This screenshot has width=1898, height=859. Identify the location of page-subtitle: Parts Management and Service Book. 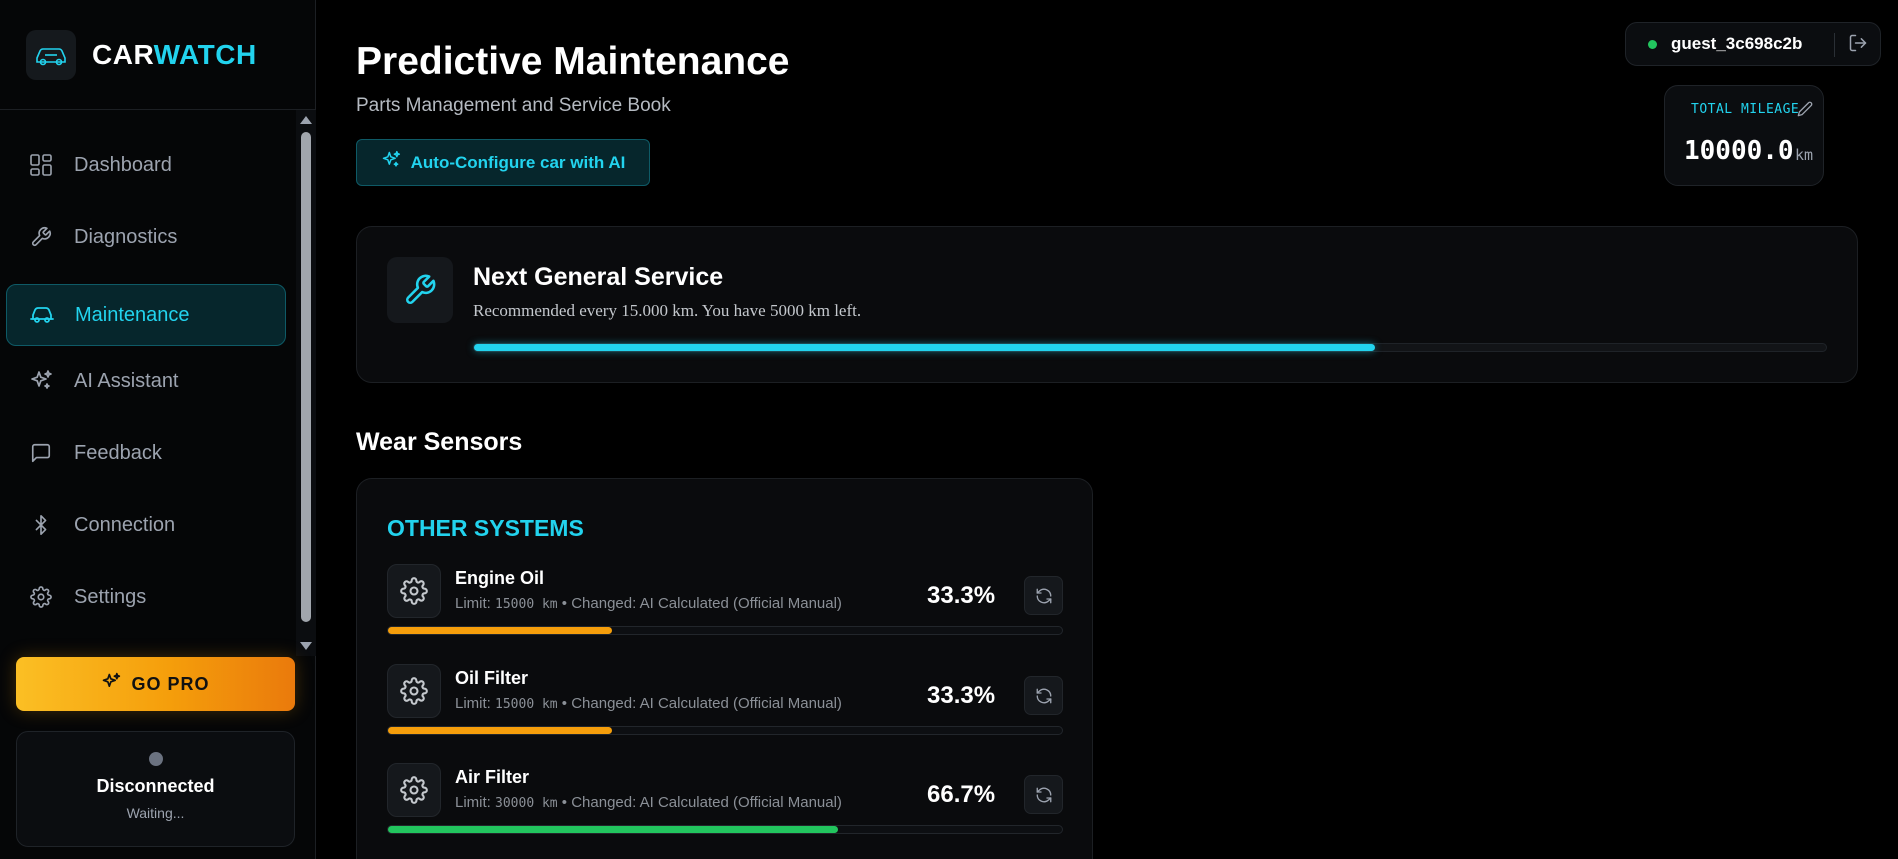
(513, 105).